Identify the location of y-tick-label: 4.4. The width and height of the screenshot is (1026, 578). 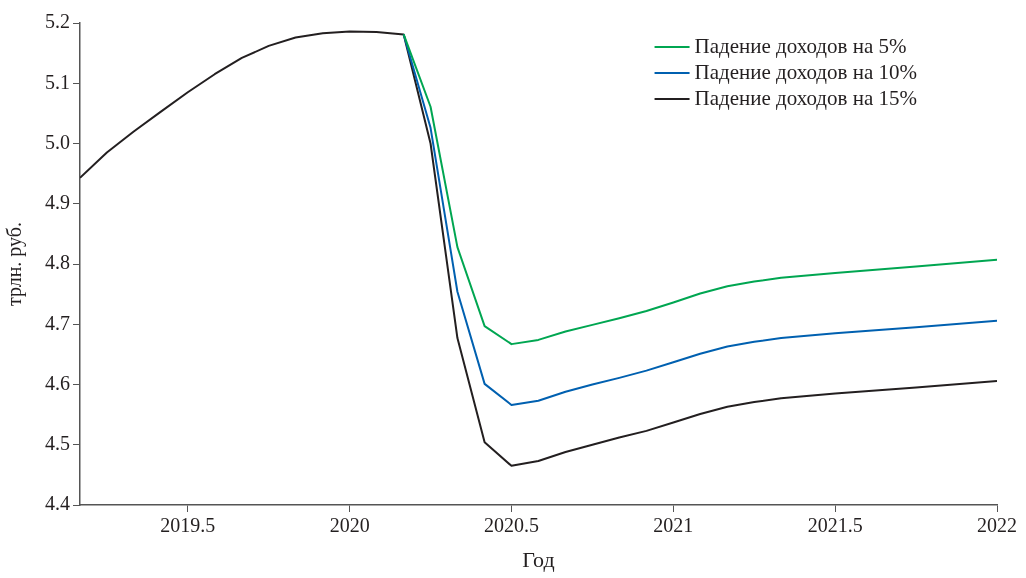
(57, 503).